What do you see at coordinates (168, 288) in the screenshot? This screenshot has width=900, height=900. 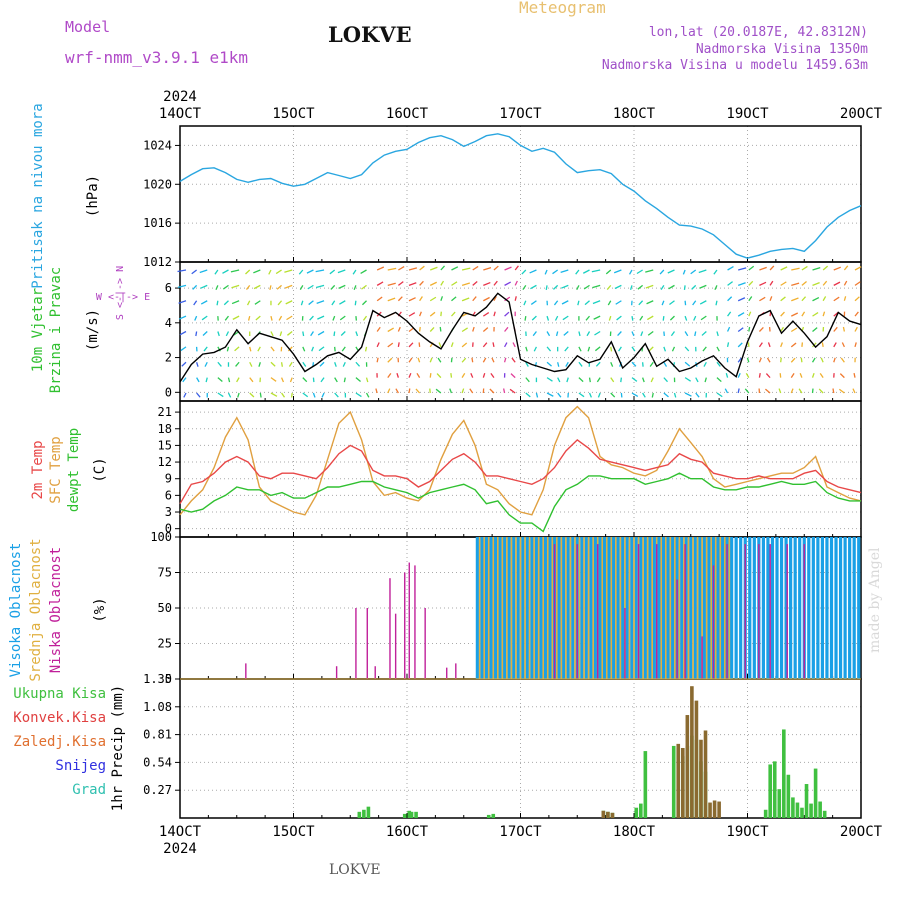 I see `y-tick-label: 6` at bounding box center [168, 288].